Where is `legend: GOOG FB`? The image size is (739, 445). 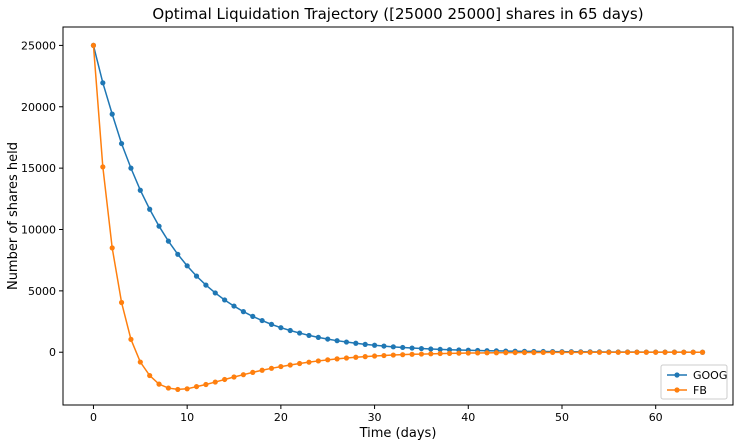
legend: GOOG FB is located at coordinates (694, 382).